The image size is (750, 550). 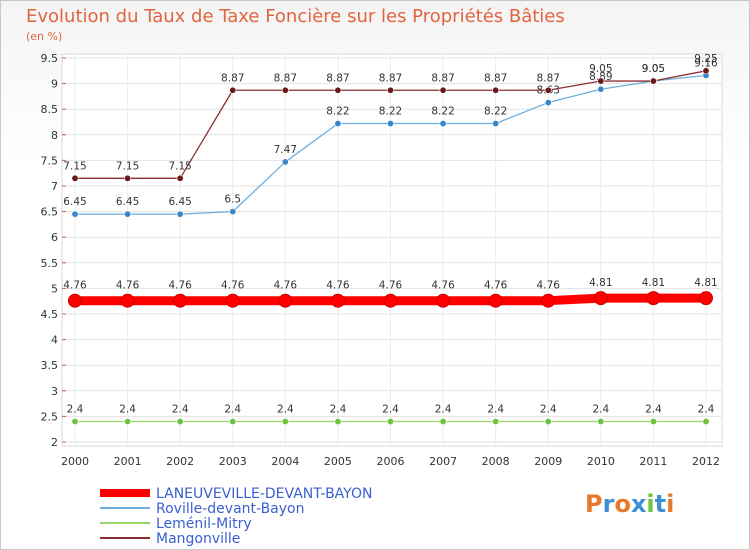 What do you see at coordinates (50, 109) in the screenshot?
I see `y-tick-label: 8.5` at bounding box center [50, 109].